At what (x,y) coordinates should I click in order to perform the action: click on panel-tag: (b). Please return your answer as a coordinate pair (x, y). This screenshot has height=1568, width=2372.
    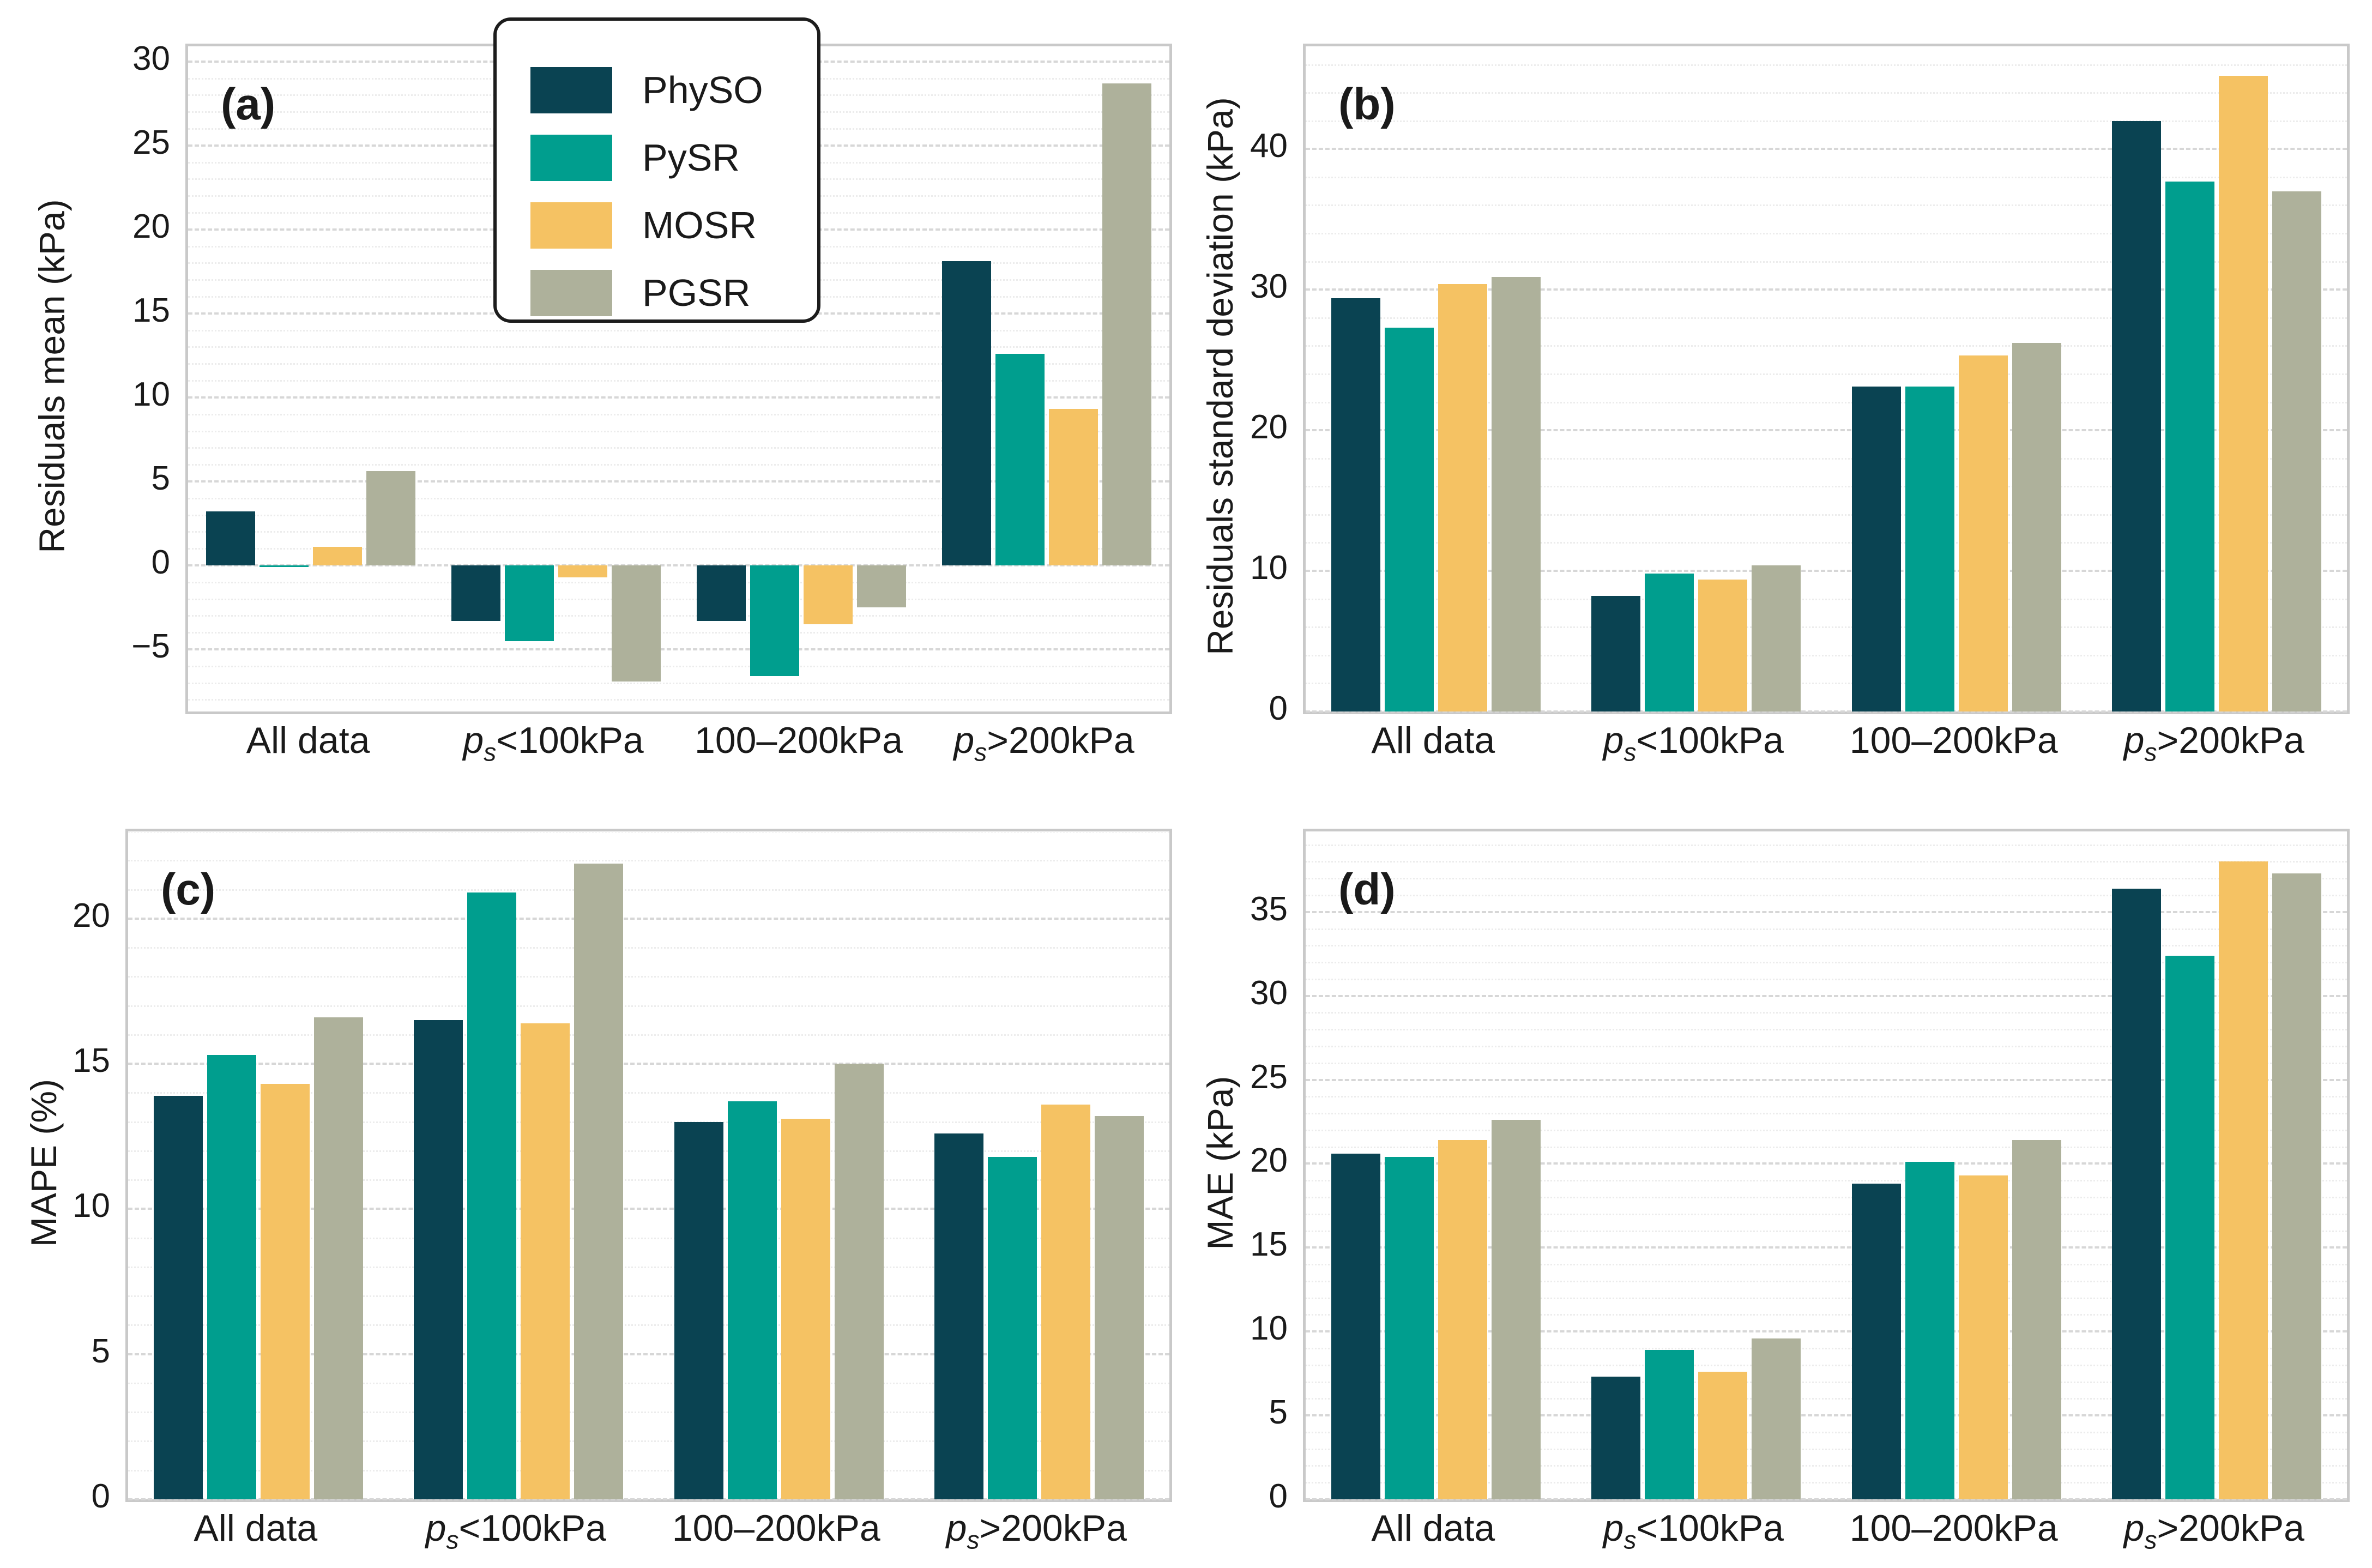
    Looking at the image, I should click on (1367, 105).